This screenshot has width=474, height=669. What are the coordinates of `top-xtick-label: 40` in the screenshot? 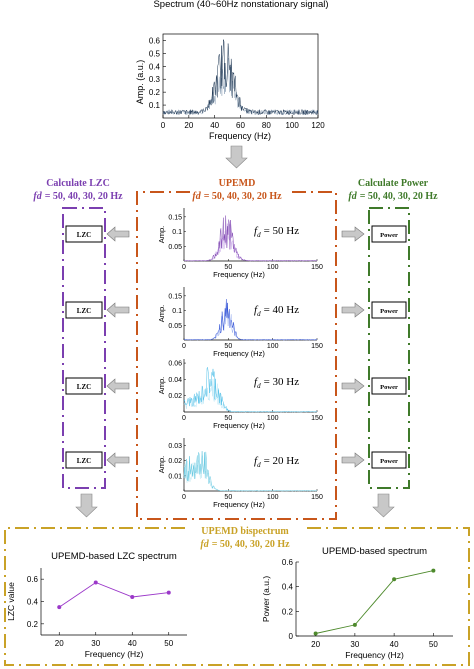 It's located at (214, 125).